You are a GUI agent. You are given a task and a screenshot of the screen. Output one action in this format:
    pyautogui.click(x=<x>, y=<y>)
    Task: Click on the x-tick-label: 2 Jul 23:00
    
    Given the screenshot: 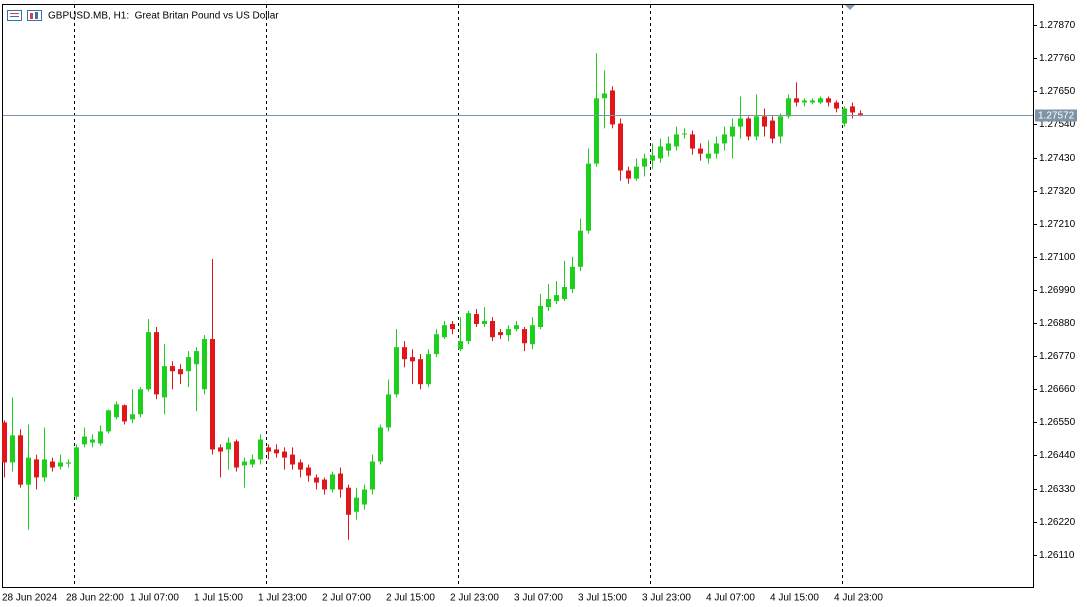 What is the action you would take?
    pyautogui.click(x=474, y=598)
    